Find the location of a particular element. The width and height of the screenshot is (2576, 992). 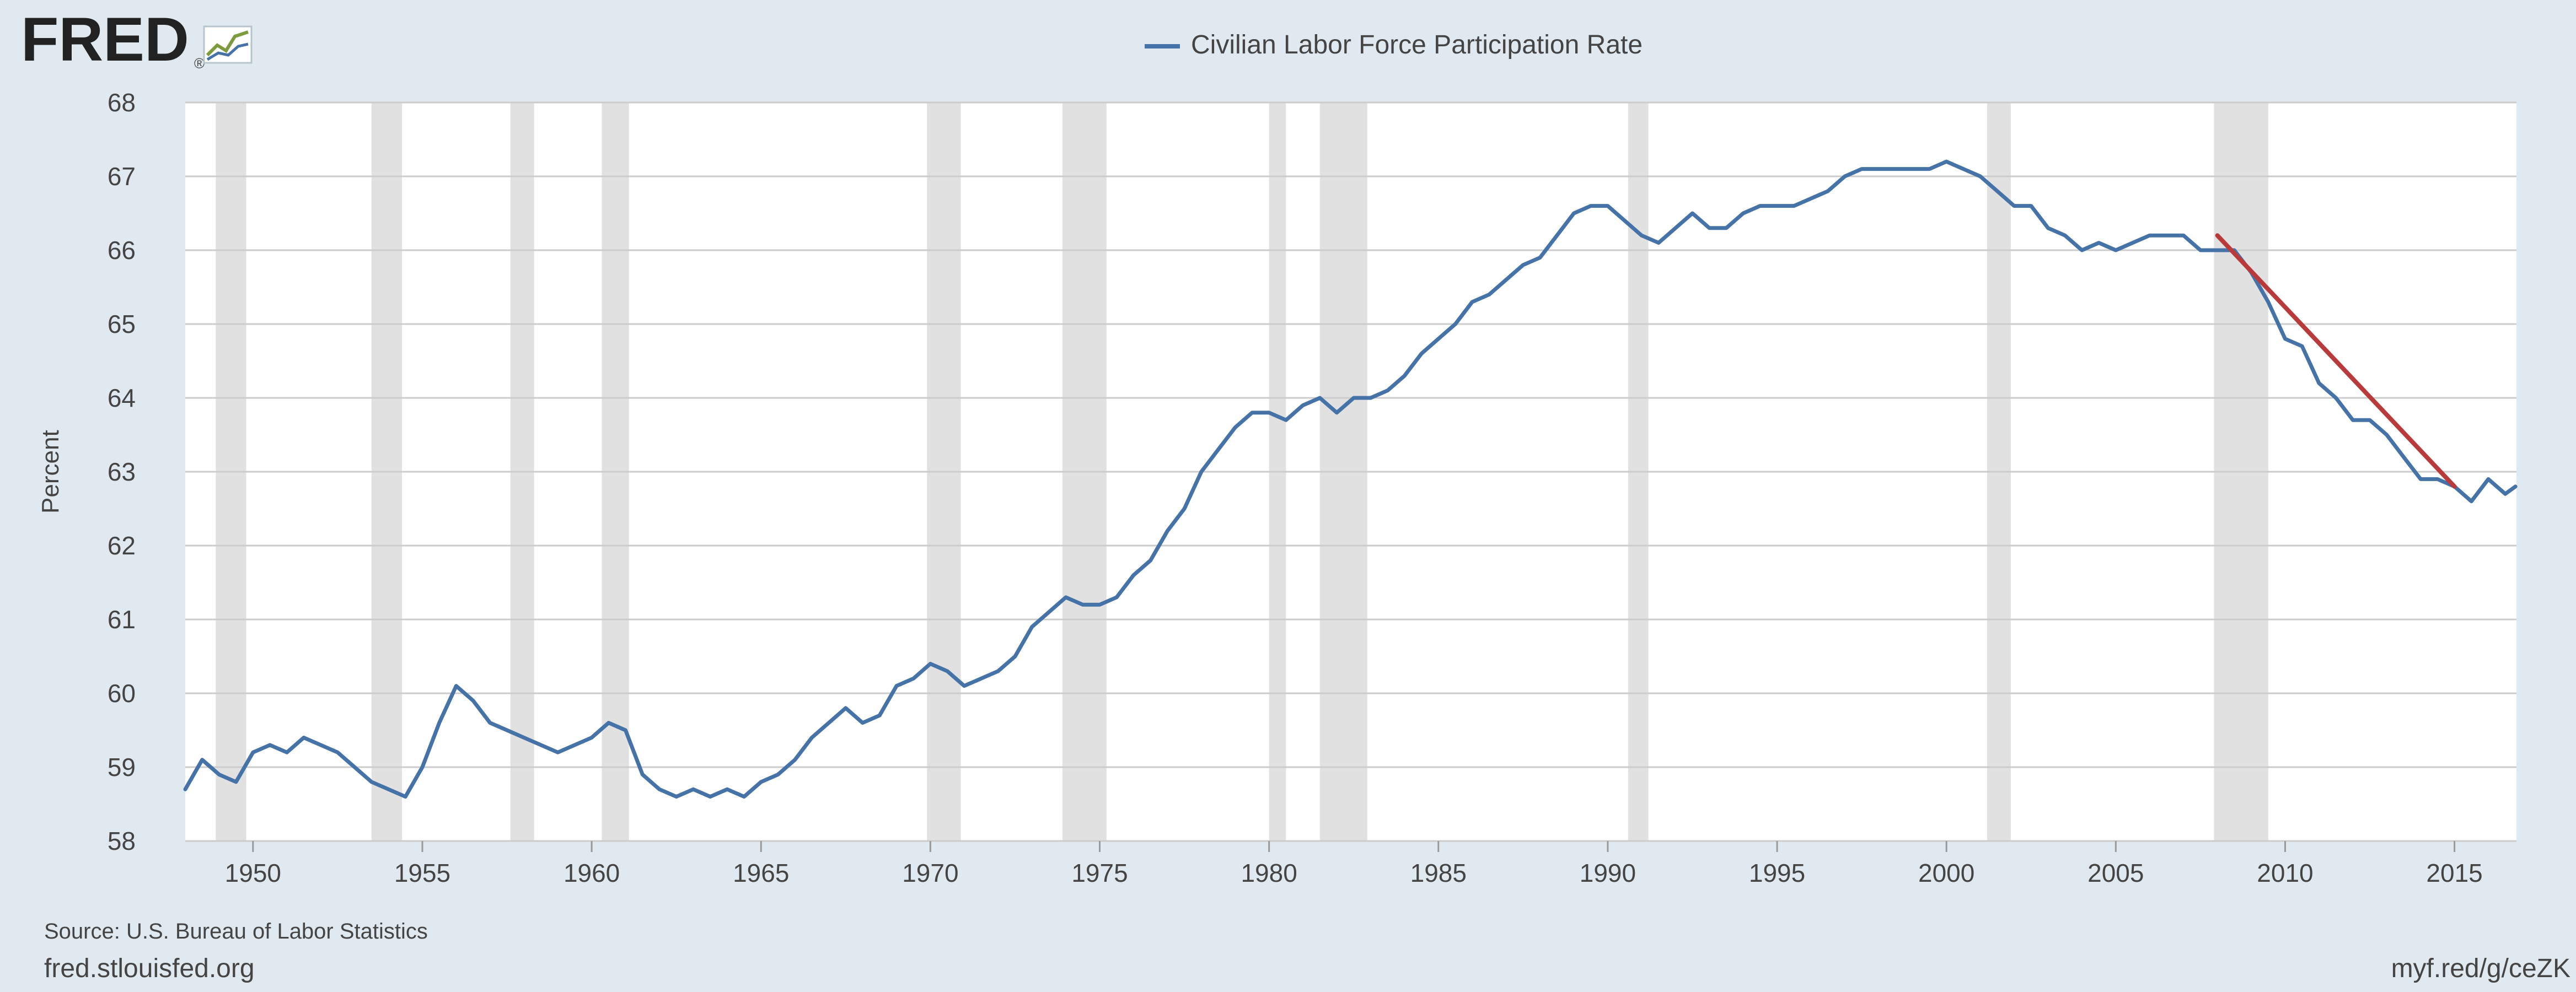

x-tick-label-1975: 1975 is located at coordinates (1099, 873).